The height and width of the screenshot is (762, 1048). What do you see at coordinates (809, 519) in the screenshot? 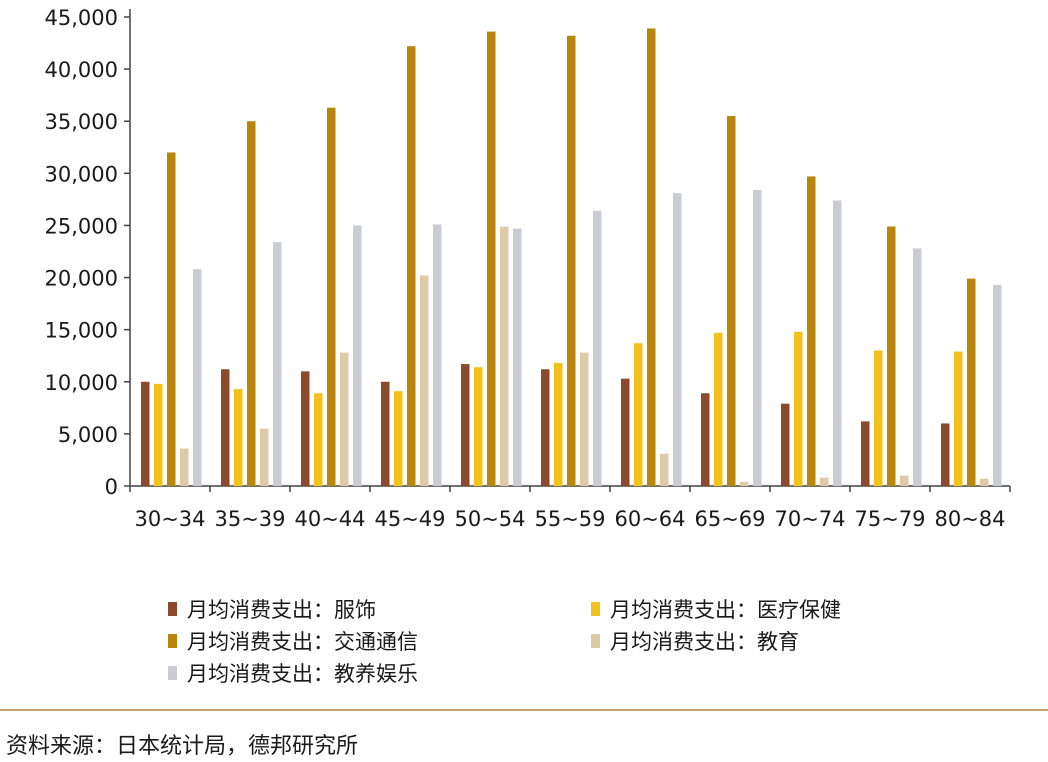
I see `x-tick-label: 70~74` at bounding box center [809, 519].